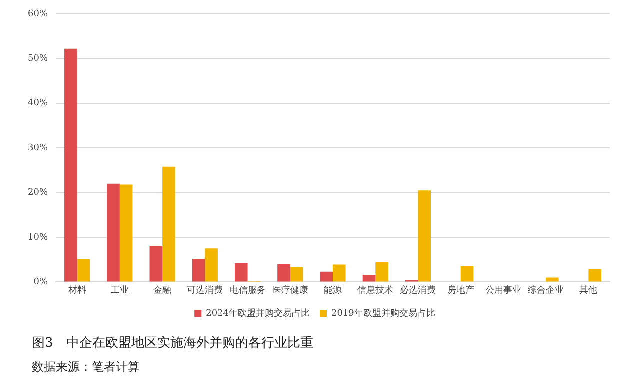 The height and width of the screenshot is (390, 630). What do you see at coordinates (41, 283) in the screenshot?
I see `y-tick-label: 0%` at bounding box center [41, 283].